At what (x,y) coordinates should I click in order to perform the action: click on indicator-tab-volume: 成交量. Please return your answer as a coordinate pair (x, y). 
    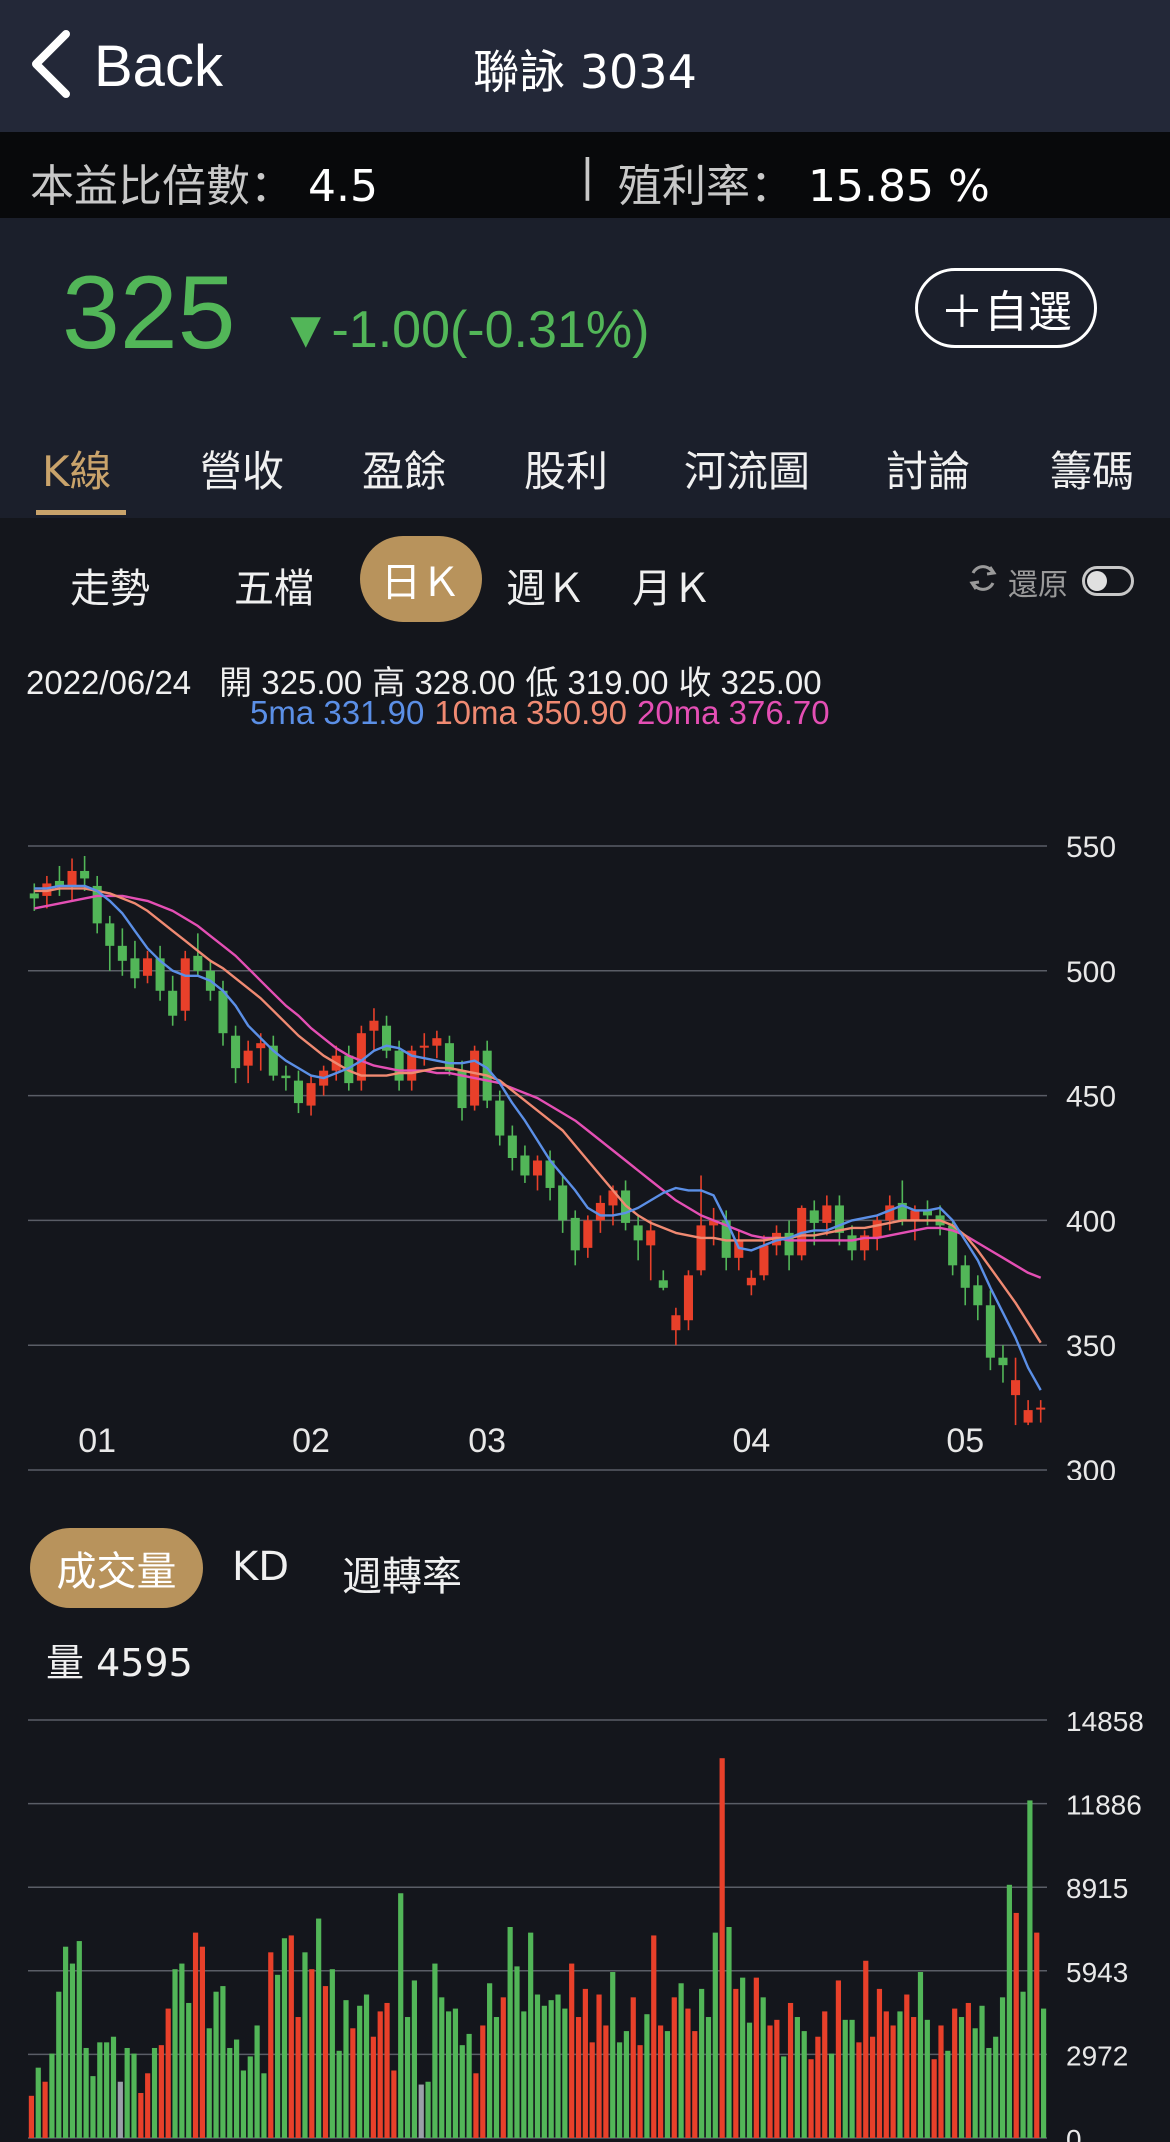
    Looking at the image, I should click on (116, 1568).